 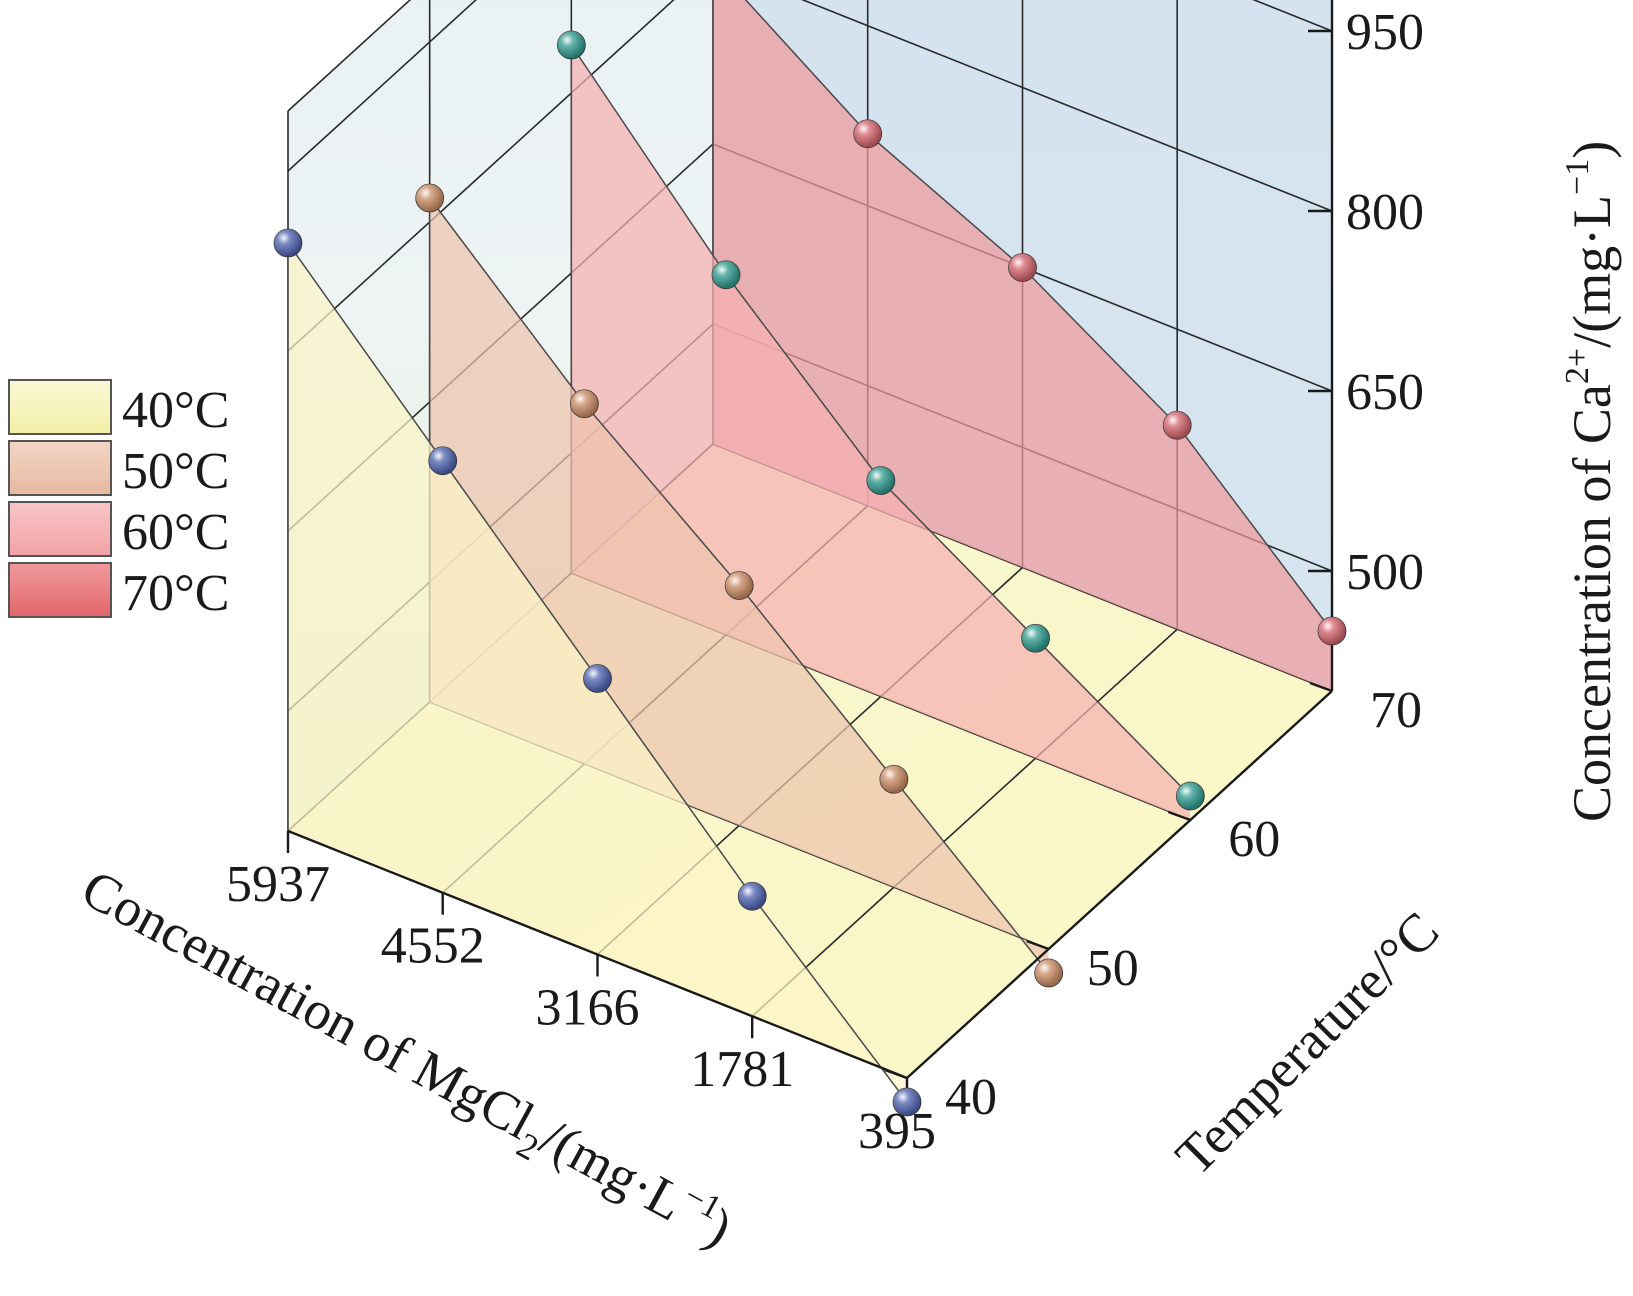 I want to click on y-tick-label: 60, so click(x=1254, y=839).